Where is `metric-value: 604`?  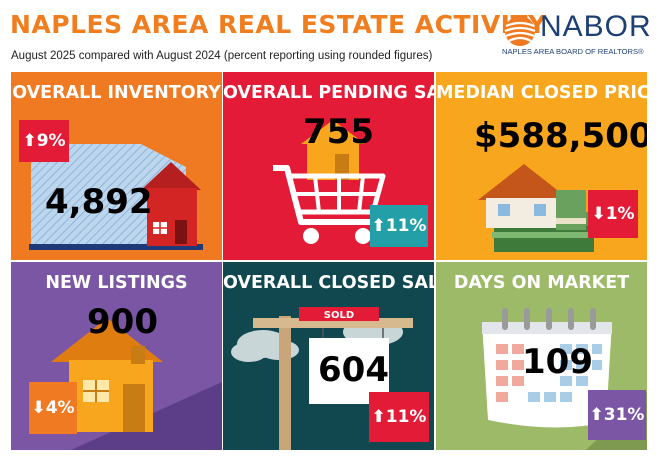
metric-value: 604 is located at coordinates (353, 370).